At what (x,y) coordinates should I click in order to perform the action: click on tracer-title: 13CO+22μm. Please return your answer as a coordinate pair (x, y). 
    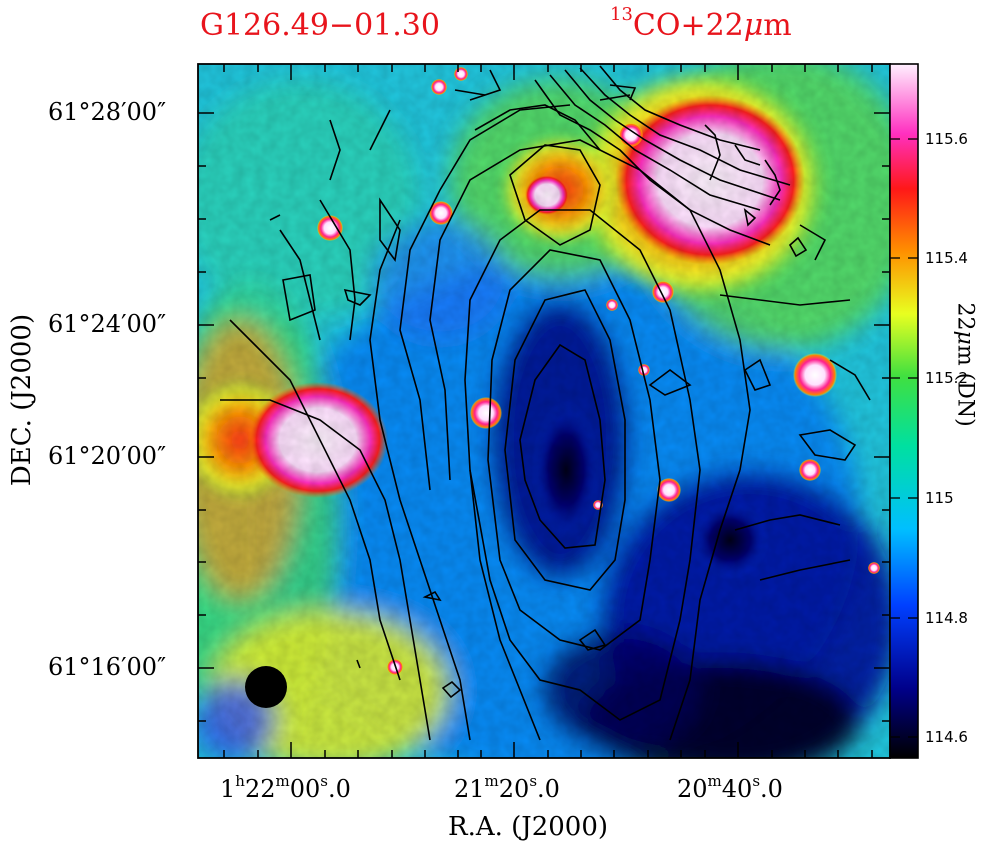
    Looking at the image, I should click on (701, 23).